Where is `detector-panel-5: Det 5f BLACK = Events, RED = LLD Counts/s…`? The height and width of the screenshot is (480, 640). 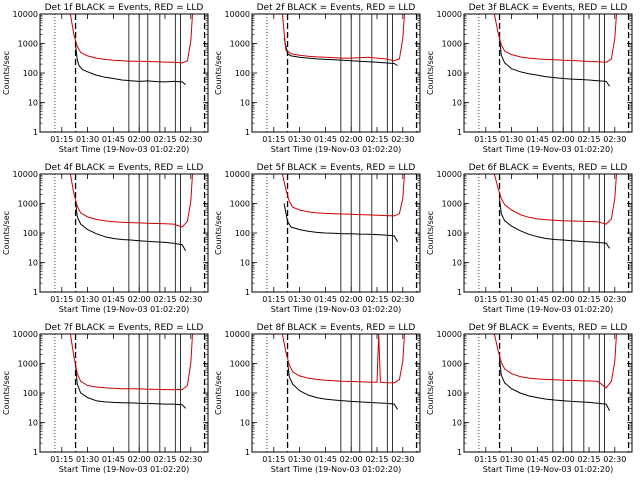
detector-panel-5: Det 5f BLACK = Events, RED = LLD Counts/s… is located at coordinates (317, 238).